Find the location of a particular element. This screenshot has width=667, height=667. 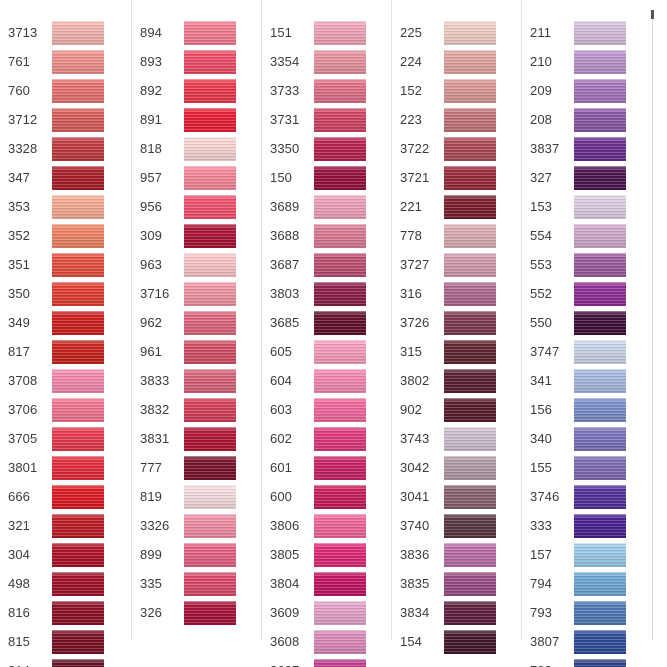

thread-row: 3354 is located at coordinates (326, 61).